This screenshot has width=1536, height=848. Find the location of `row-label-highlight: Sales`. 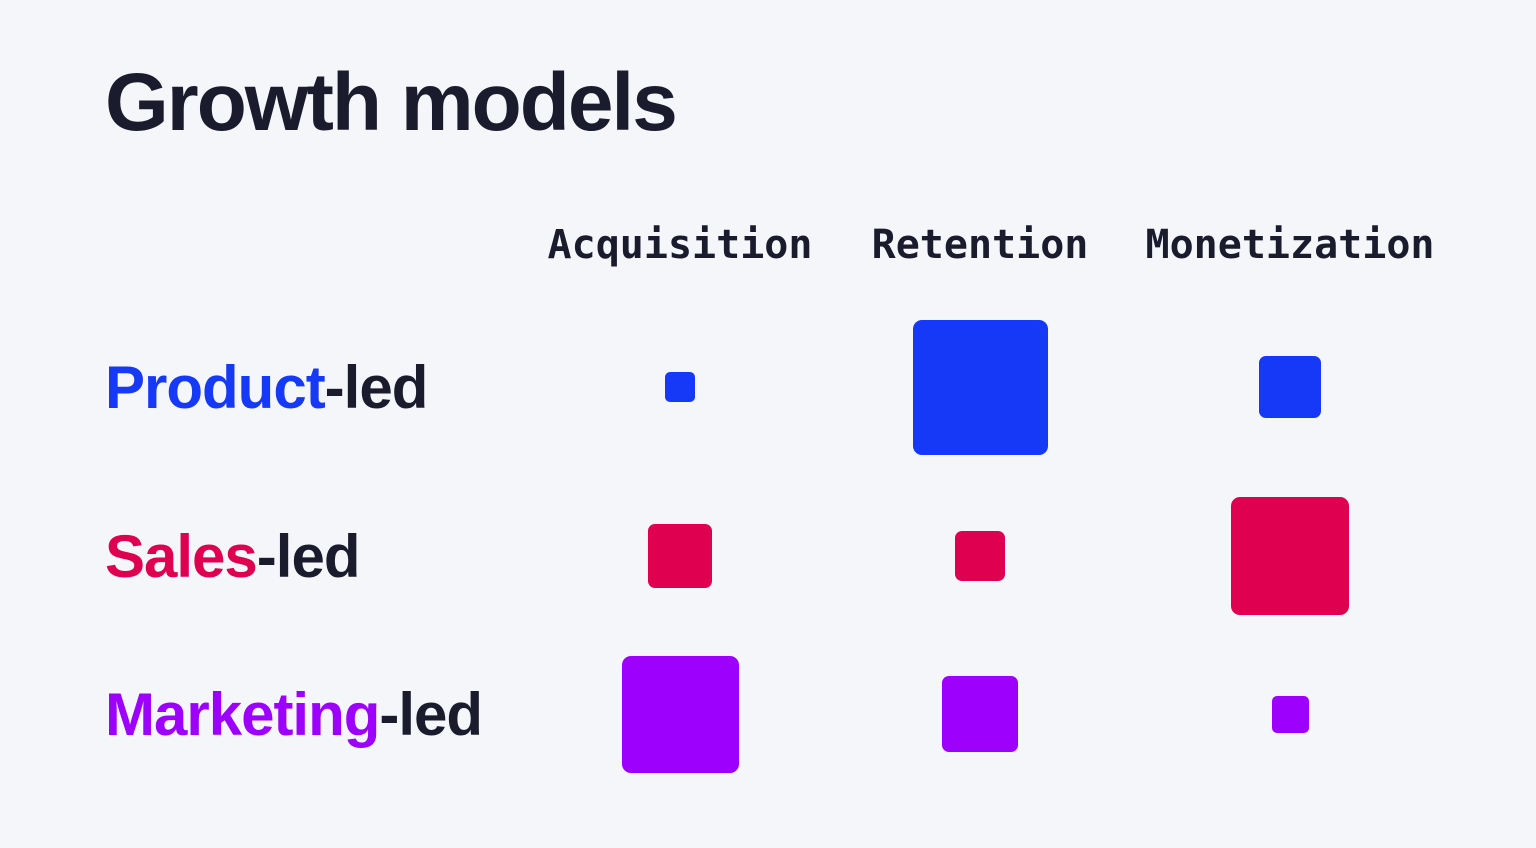

row-label-highlight: Sales is located at coordinates (181, 556).